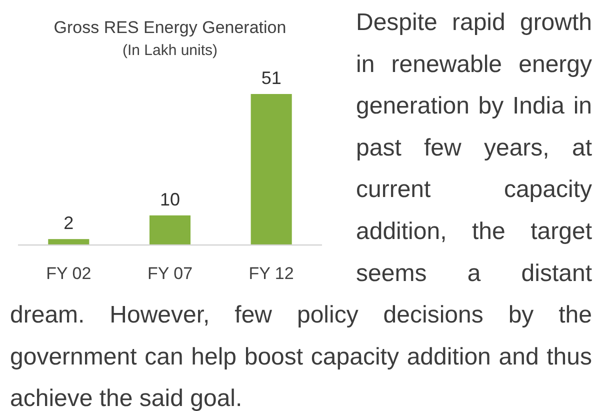 This screenshot has height=411, width=599. Describe the element at coordinates (170, 199) in the screenshot. I see `data-label: 10` at that location.